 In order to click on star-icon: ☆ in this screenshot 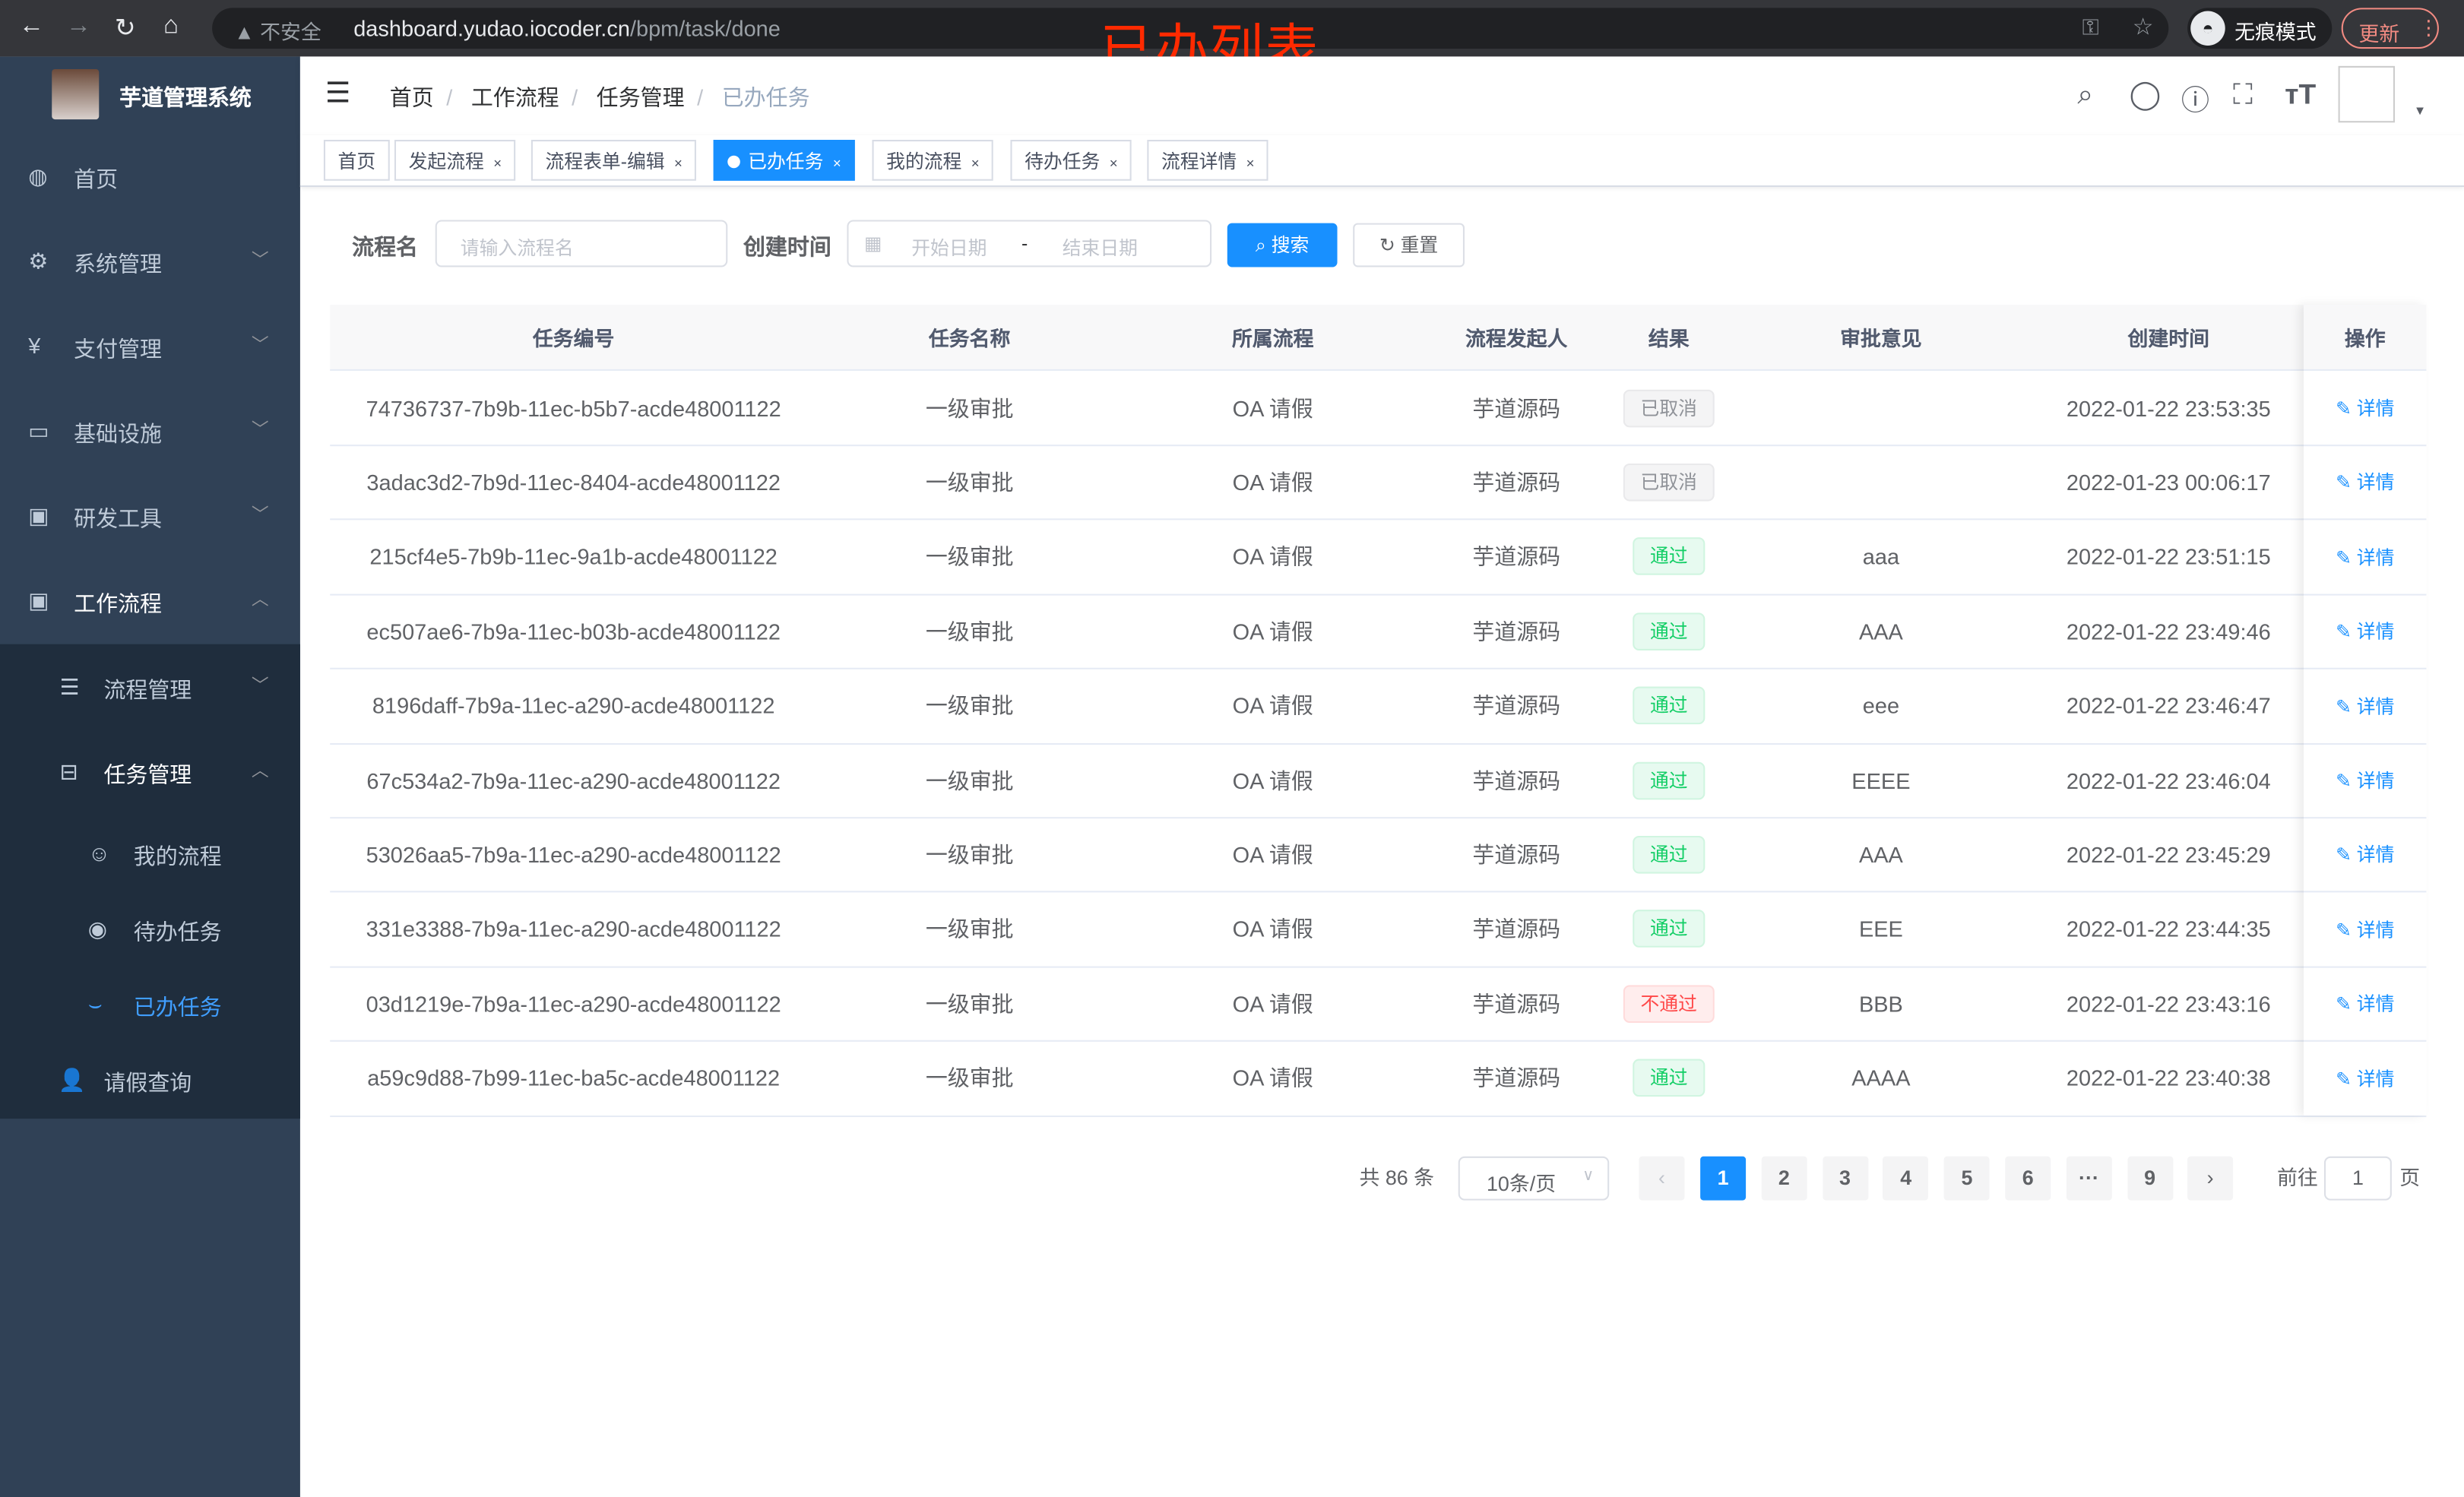, I will do `click(2143, 28)`.